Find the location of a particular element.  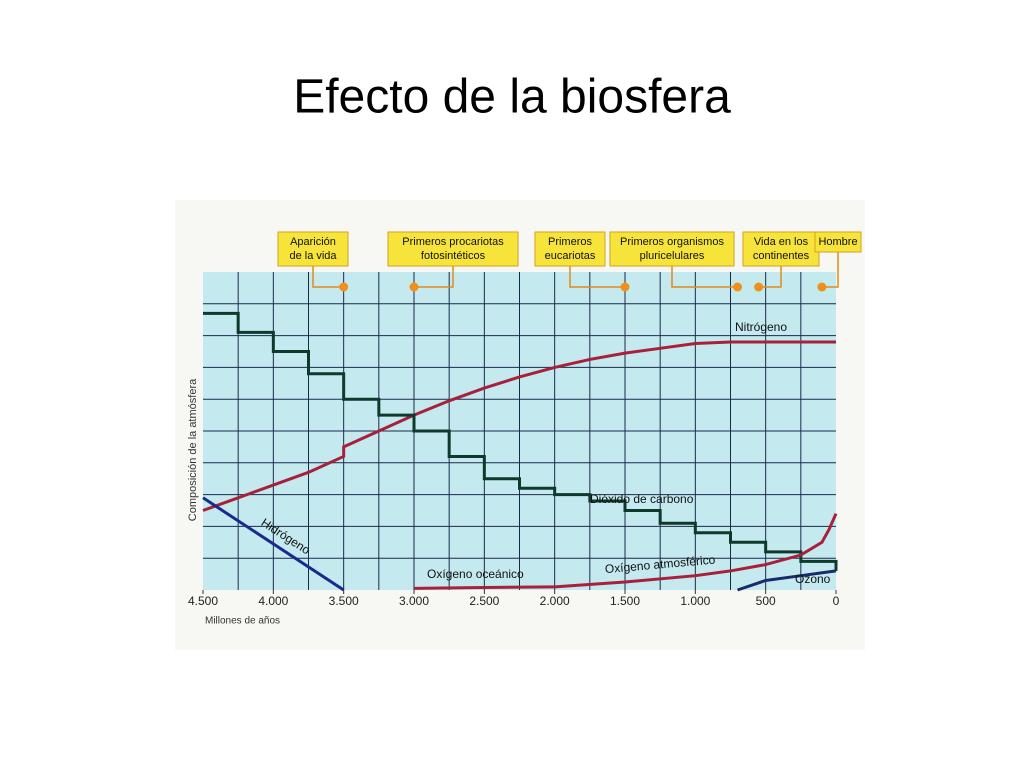

event-label: Primeros organismos is located at coordinates (672, 242).